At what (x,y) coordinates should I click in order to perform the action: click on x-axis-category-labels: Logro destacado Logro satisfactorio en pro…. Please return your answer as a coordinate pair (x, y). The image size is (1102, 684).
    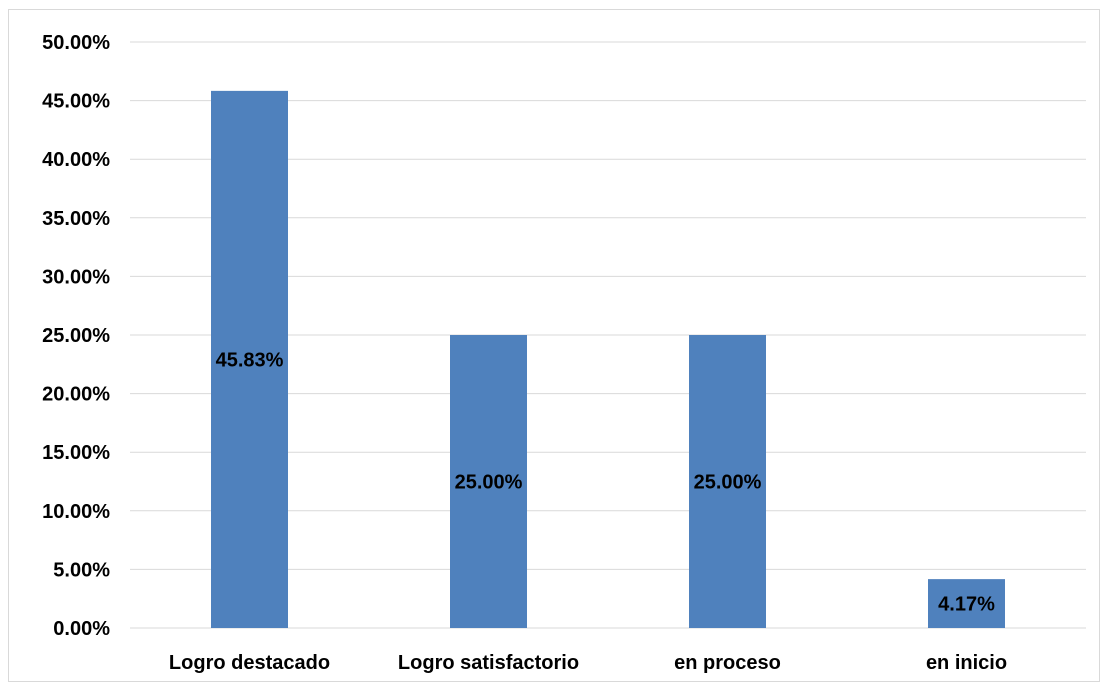
    Looking at the image, I should click on (588, 663).